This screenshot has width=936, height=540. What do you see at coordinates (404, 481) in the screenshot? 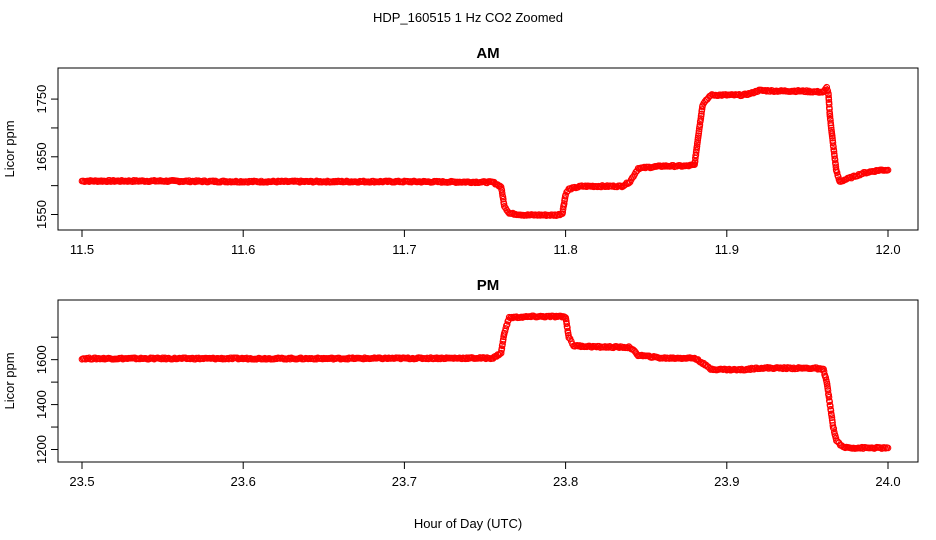
I see `pm-x-tick-label: 23.7` at bounding box center [404, 481].